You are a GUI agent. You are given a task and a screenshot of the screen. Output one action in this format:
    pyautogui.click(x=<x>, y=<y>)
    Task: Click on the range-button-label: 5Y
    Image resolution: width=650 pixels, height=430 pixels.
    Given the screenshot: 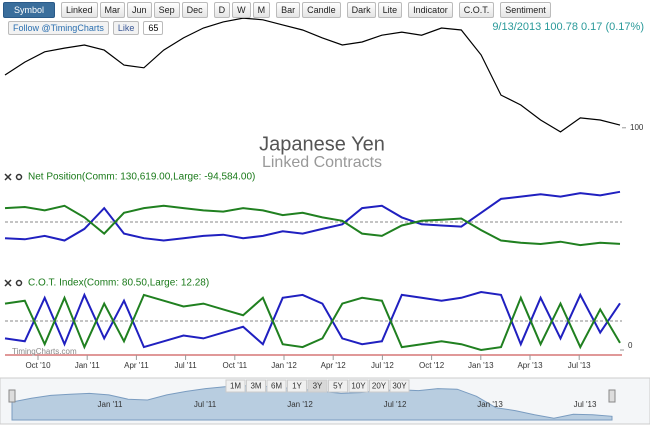 What is the action you would take?
    pyautogui.click(x=338, y=386)
    